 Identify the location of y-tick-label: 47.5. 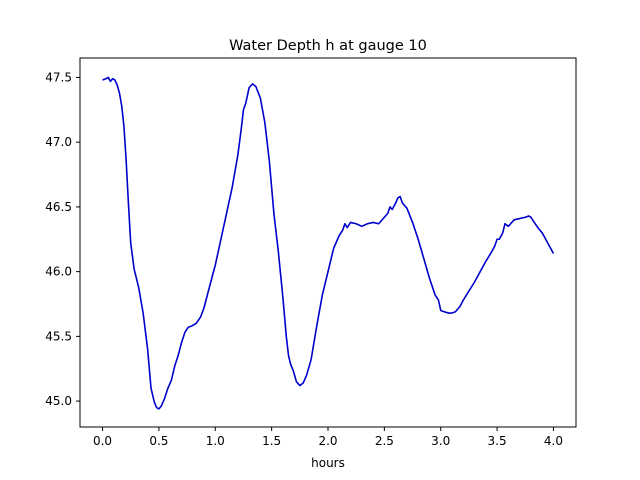
(58, 77).